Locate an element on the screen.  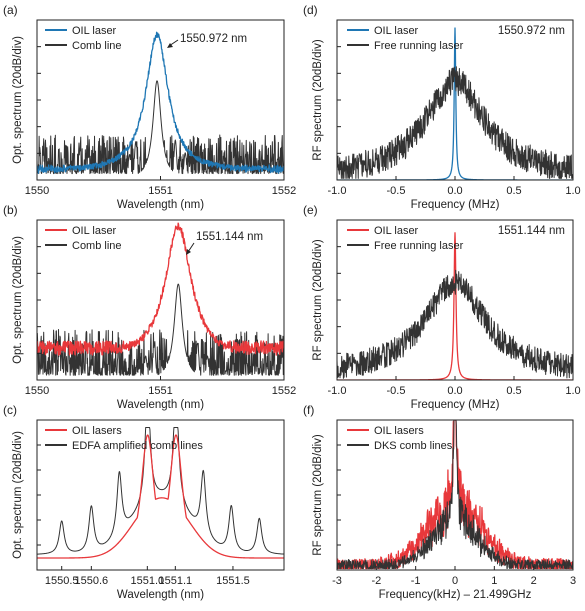
x-tick-label: 1 is located at coordinates (494, 581).